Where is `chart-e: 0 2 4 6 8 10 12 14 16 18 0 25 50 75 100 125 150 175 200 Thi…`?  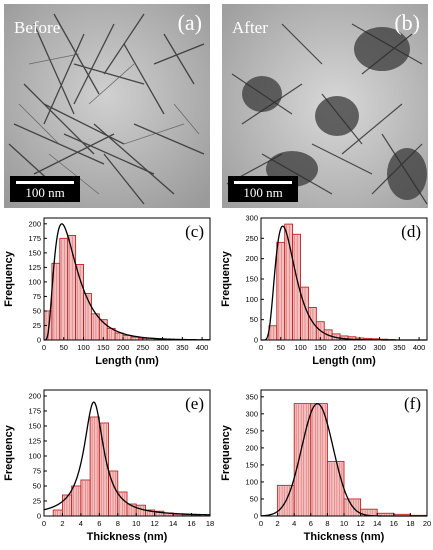 chart-e: 0 2 4 6 8 10 12 14 16 18 0 25 50 75 100 125 150 175 200 Thi… is located at coordinates (108, 466).